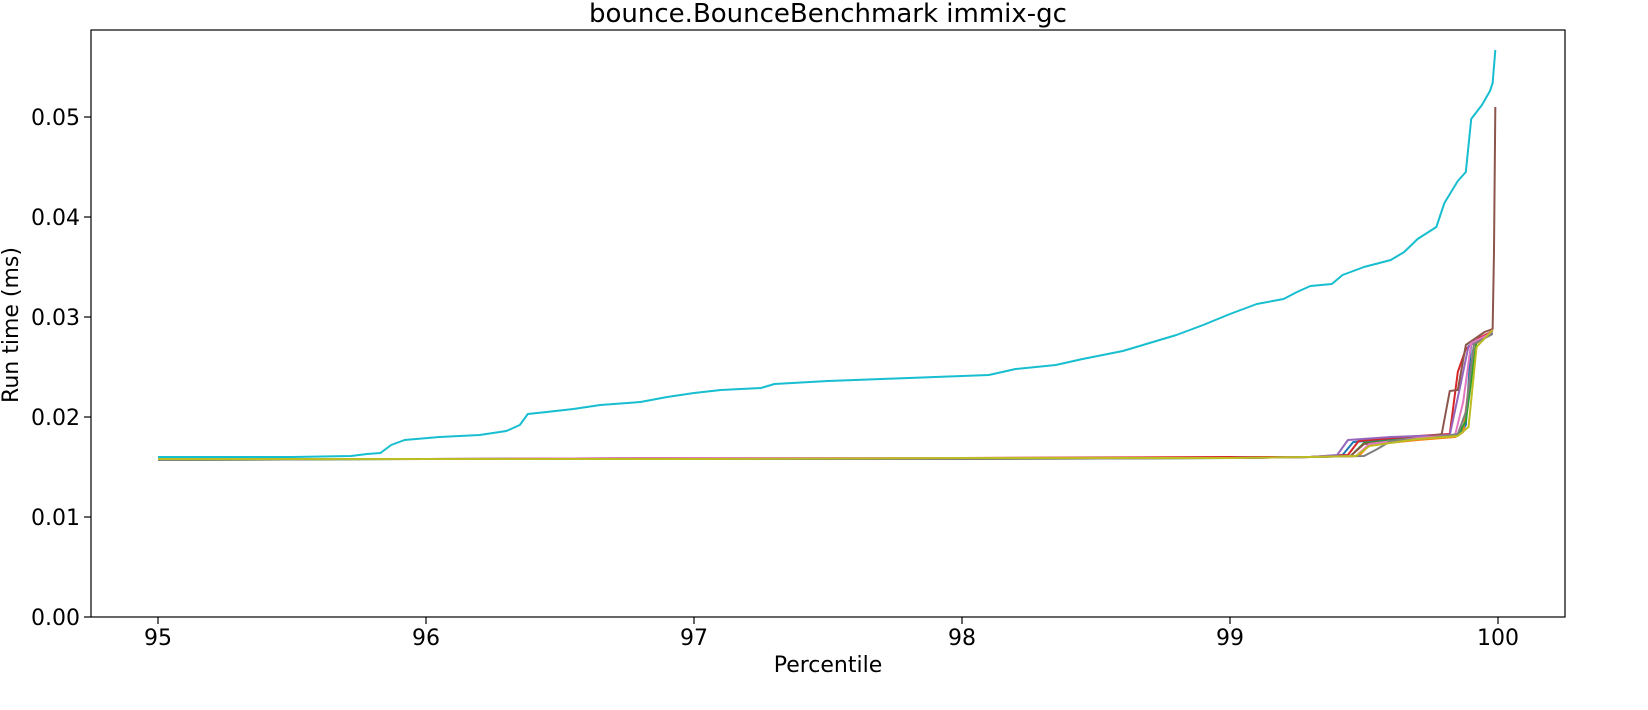 This screenshot has width=1648, height=710. I want to click on x-tick-label: 97, so click(694, 638).